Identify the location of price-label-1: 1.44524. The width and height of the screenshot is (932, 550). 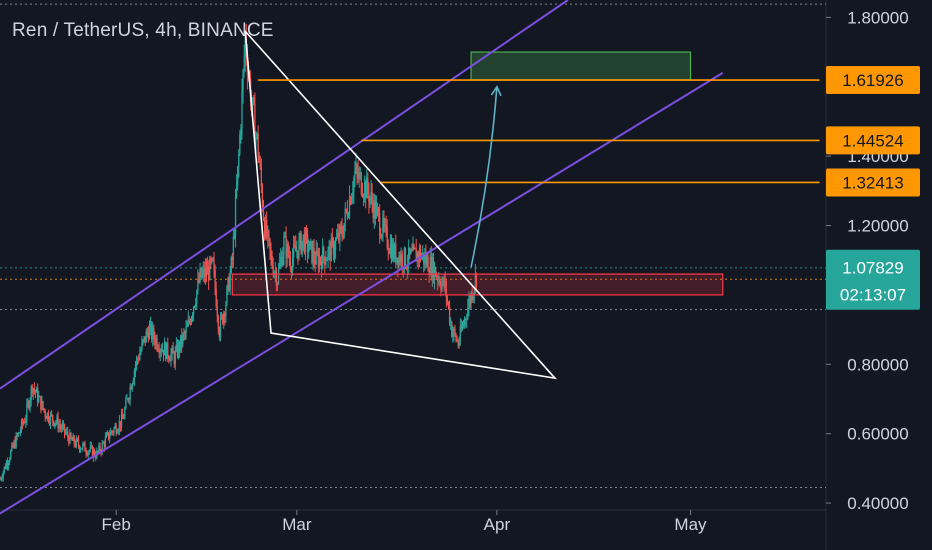
(872, 140).